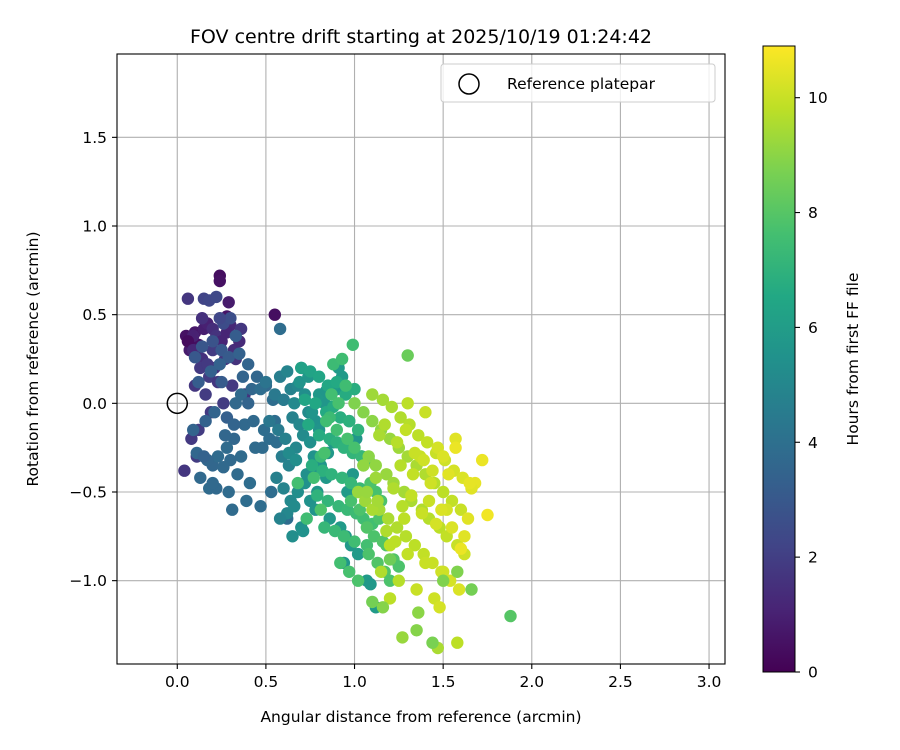 The height and width of the screenshot is (750, 900). Describe the element at coordinates (33, 358) in the screenshot. I see `y-axis-label: Rotation from reference (arcmin)` at that location.